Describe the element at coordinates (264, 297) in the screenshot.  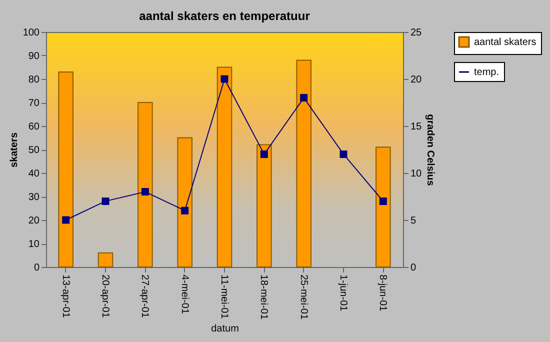
I see `x-tick-label: 18-mei-01` at that location.